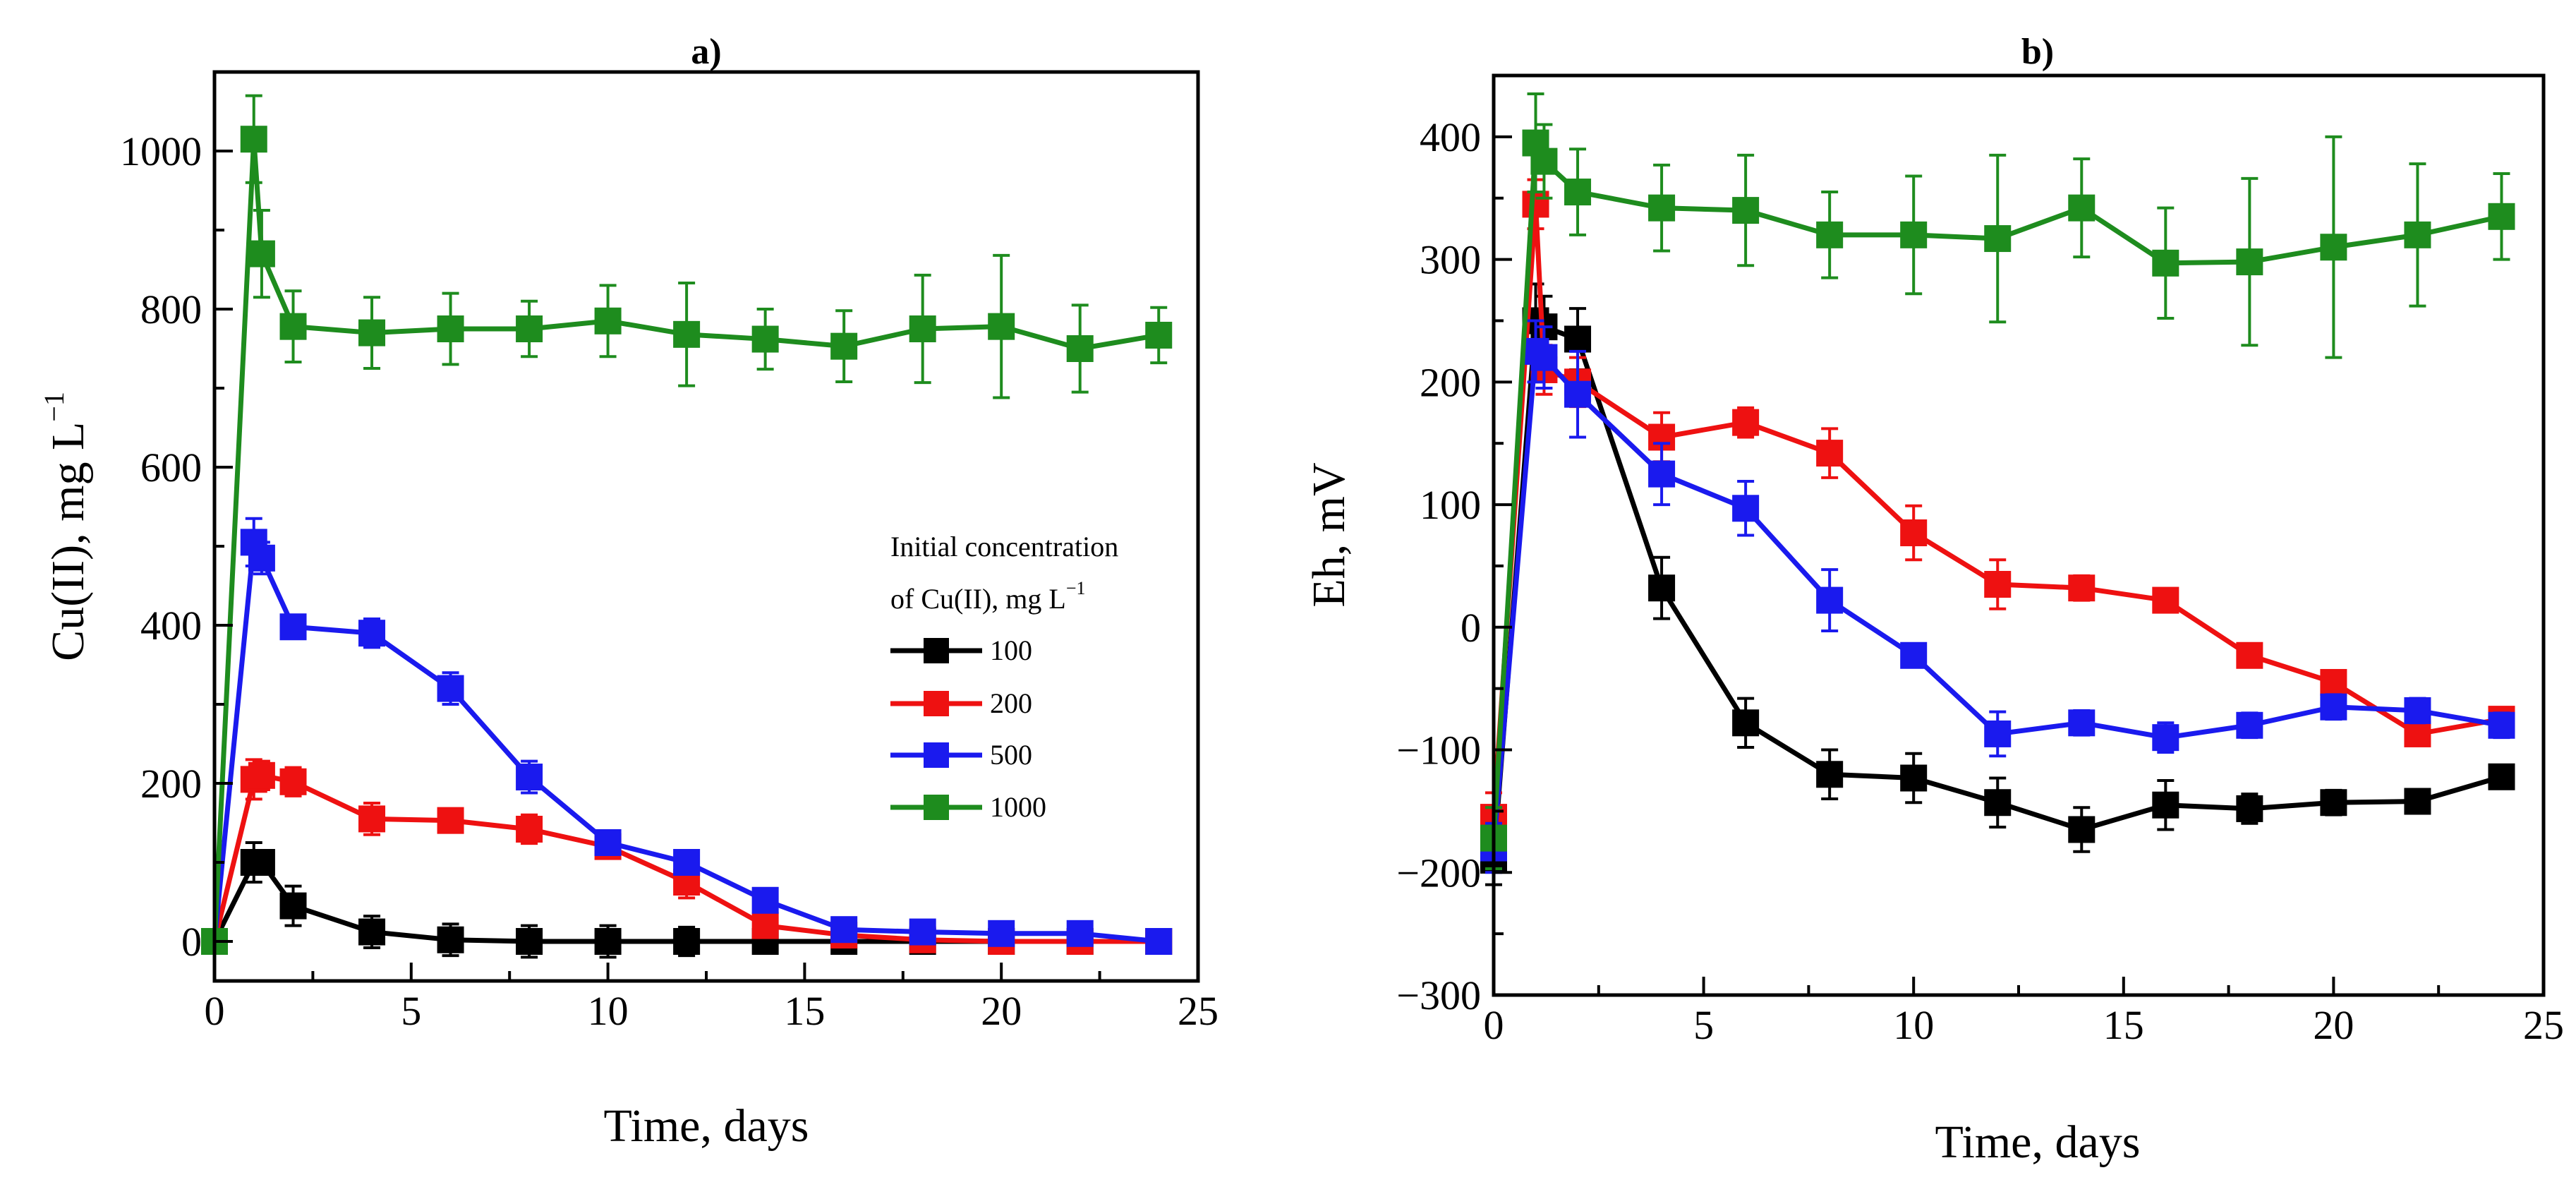 This screenshot has width=2576, height=1199. Describe the element at coordinates (1451, 260) in the screenshot. I see `panel-b-y-tick-label: 300` at that location.